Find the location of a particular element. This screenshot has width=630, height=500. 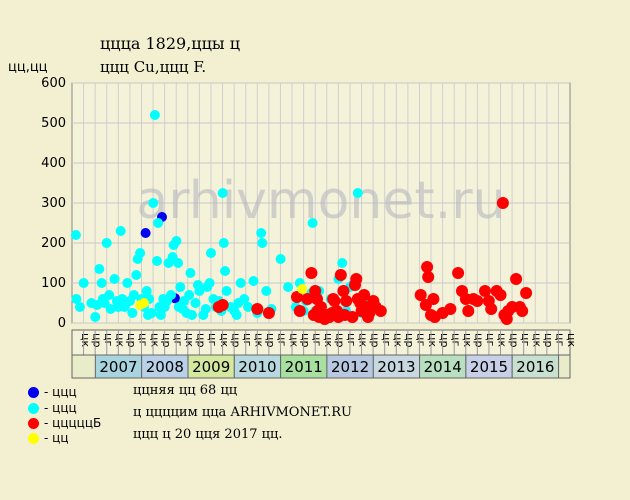

chart-title: ццца 1829,ццы ц is located at coordinates (170, 43).